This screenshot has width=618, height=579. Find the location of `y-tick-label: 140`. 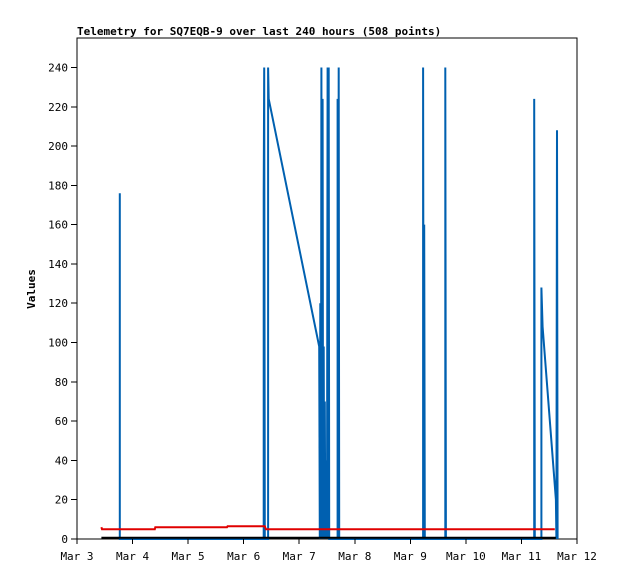

y-tick-label: 140 is located at coordinates (58, 264).